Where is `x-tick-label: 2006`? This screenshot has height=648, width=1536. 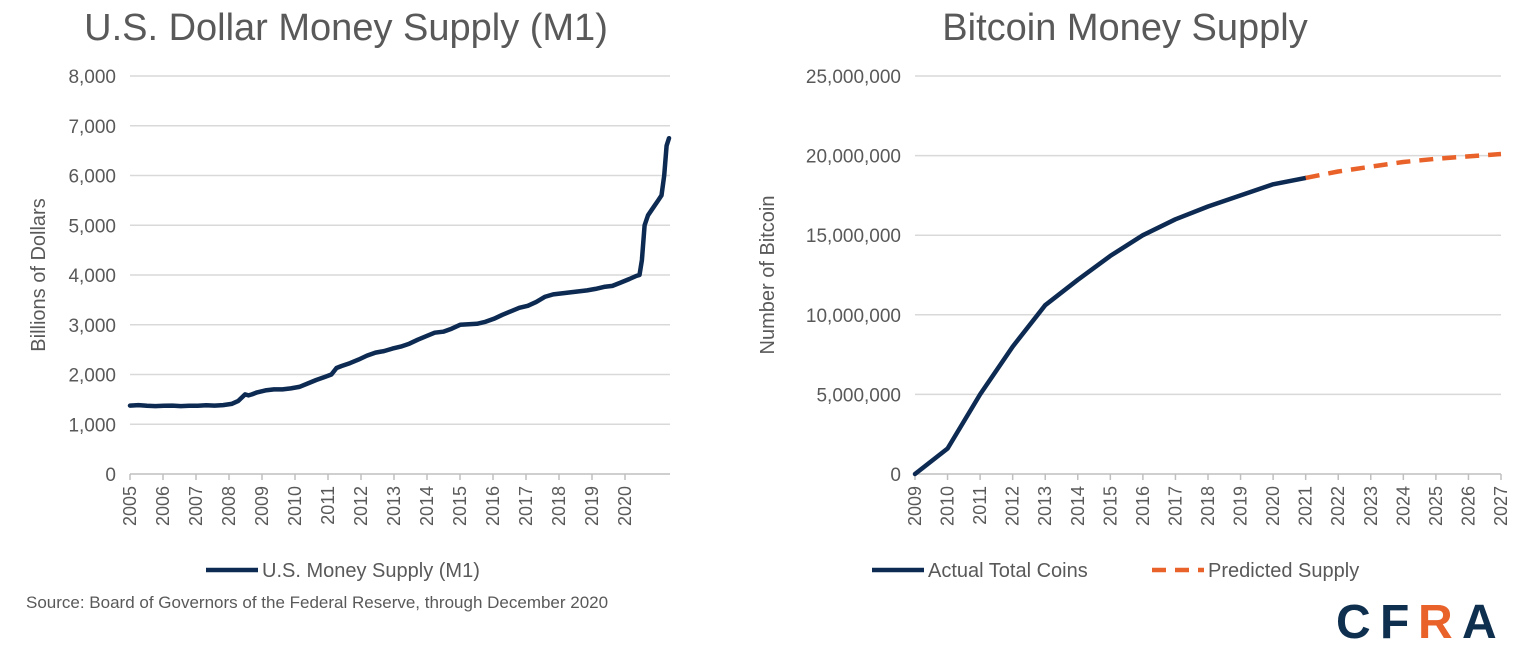 x-tick-label: 2006 is located at coordinates (163, 506).